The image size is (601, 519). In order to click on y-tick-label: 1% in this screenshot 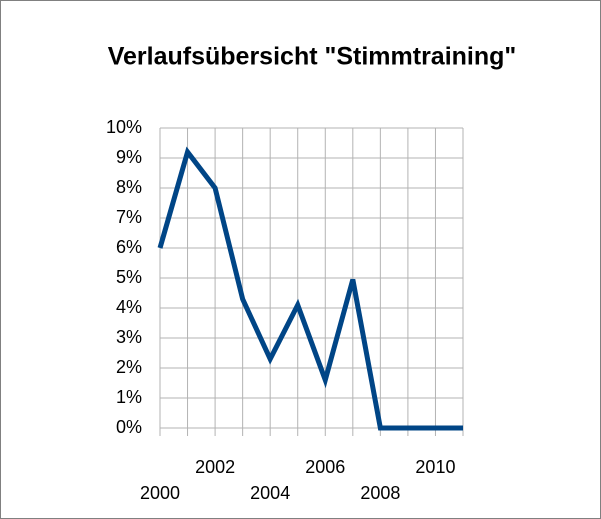, I will do `click(129, 397)`.